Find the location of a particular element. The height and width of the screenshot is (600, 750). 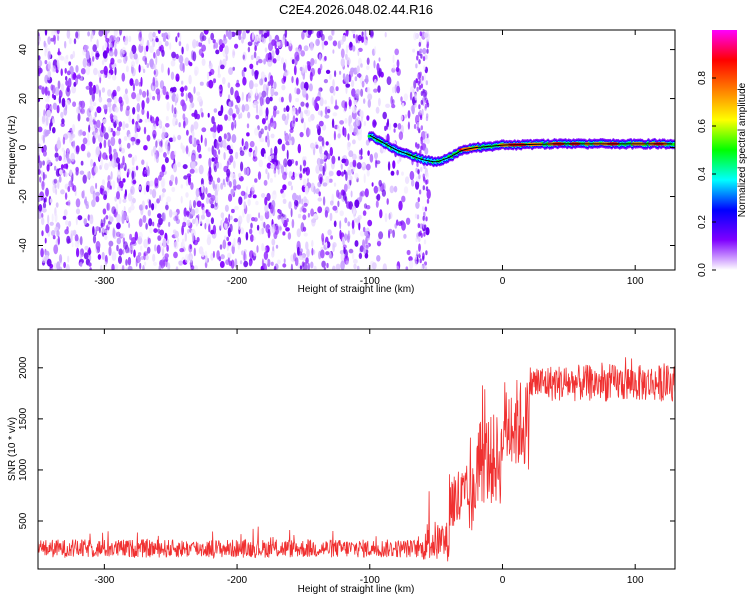

colorbar-tick-label: 0.0 is located at coordinates (702, 270).